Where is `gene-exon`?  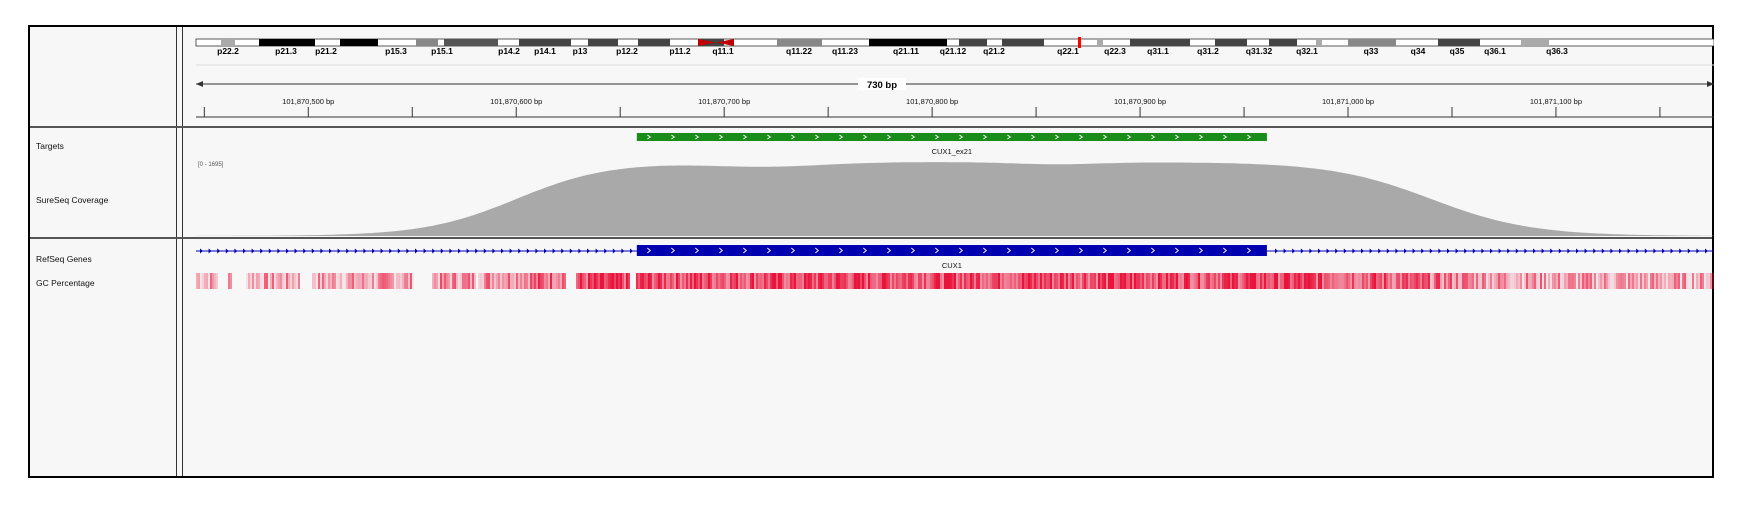
gene-exon is located at coordinates (951, 250).